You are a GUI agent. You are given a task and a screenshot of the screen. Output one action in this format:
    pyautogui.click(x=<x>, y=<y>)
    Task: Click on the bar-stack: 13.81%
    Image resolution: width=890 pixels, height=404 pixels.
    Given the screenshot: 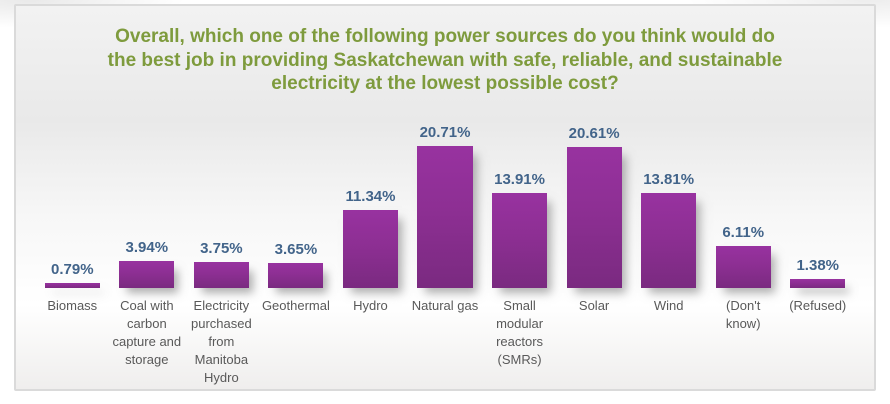 What is the action you would take?
    pyautogui.click(x=668, y=203)
    